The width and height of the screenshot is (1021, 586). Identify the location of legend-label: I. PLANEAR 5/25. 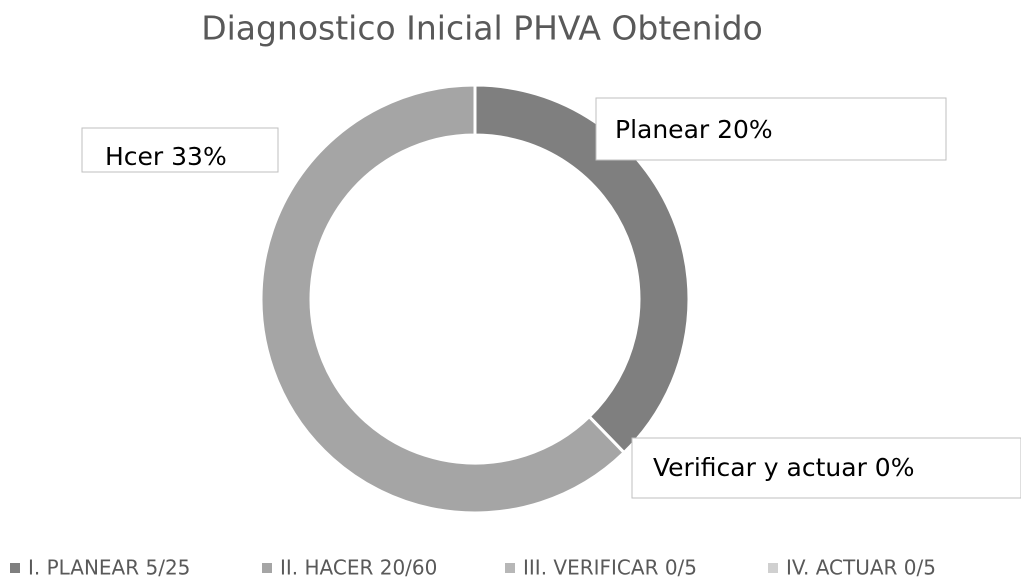
(109, 568).